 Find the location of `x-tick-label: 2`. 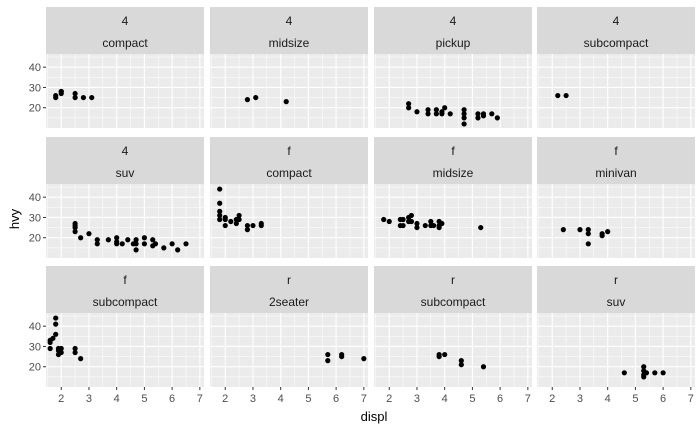

x-tick-label: 2 is located at coordinates (61, 399).